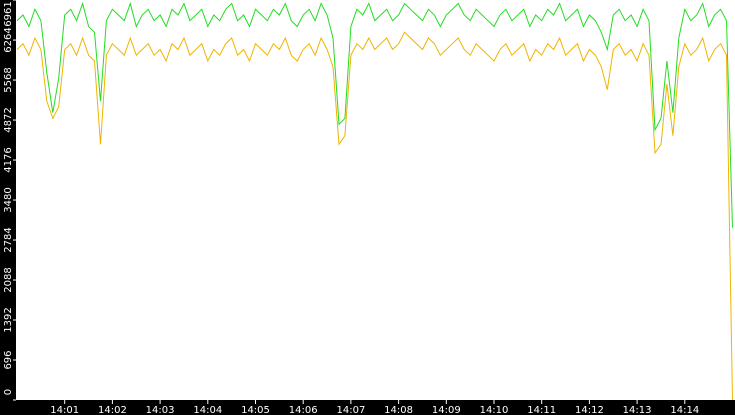 This screenshot has width=735, height=415. I want to click on y-tick-label: 4176, so click(8, 159).